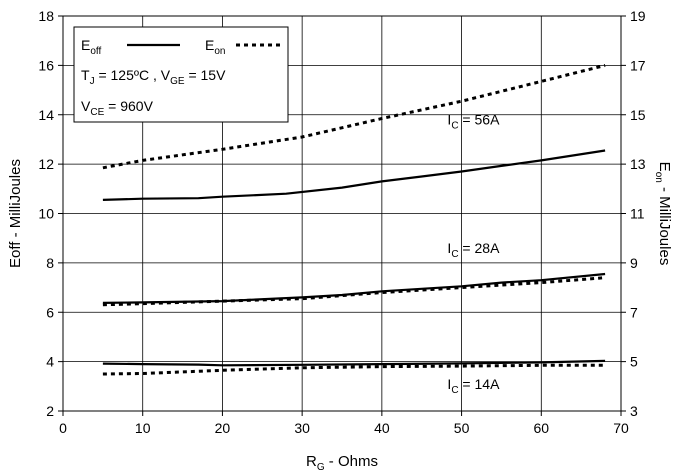 Image resolution: width=683 pixels, height=472 pixels. Describe the element at coordinates (638, 16) in the screenshot. I see `y-right-tick-label: 19` at that location.